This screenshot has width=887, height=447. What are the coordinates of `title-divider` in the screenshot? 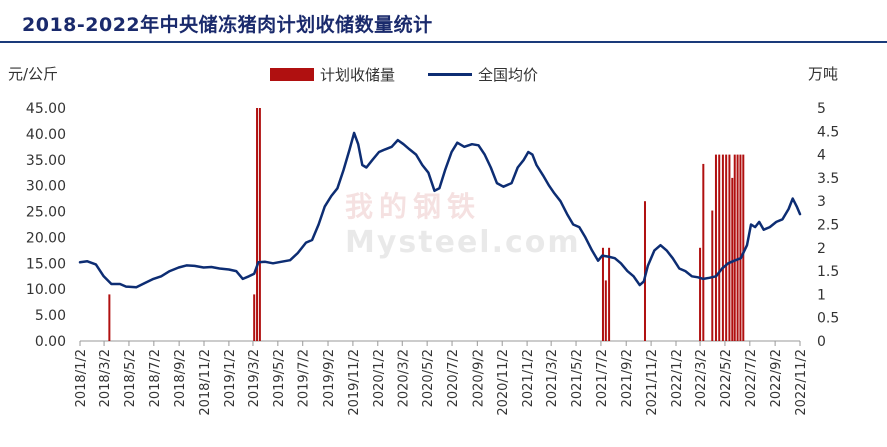 It's located at (443, 42).